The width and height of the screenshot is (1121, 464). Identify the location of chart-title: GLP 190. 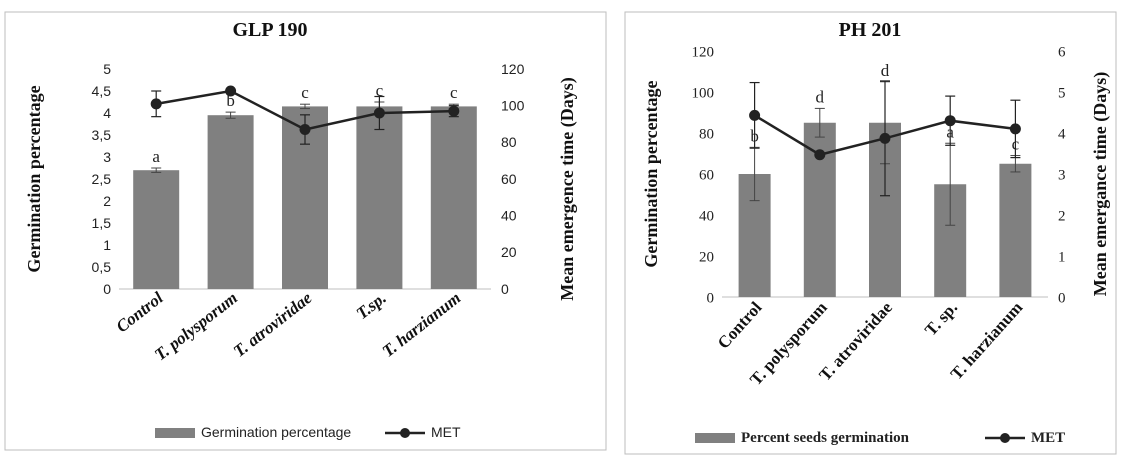
(269, 30).